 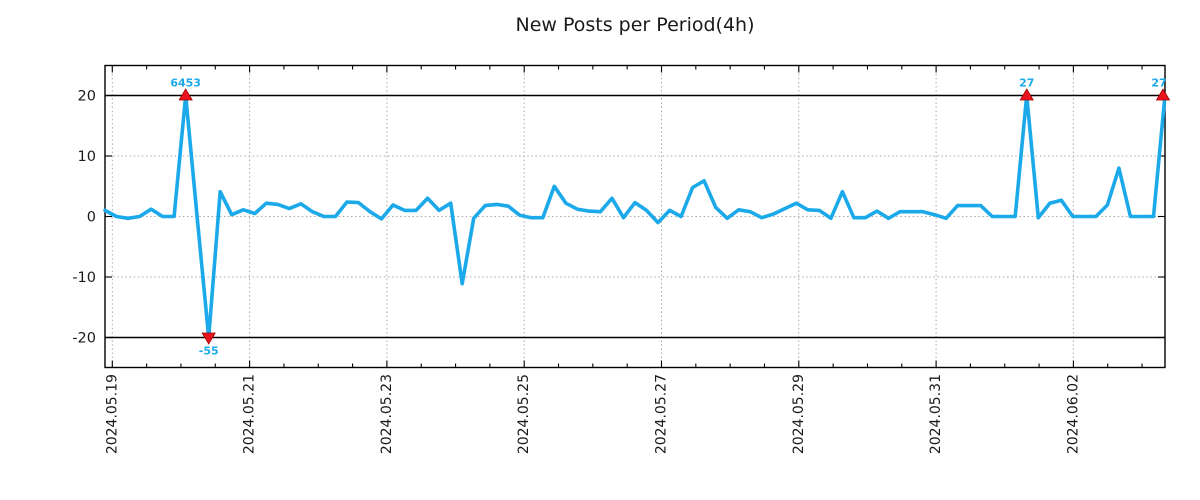 I want to click on x-tick-label: 2024.05.27, so click(x=662, y=414).